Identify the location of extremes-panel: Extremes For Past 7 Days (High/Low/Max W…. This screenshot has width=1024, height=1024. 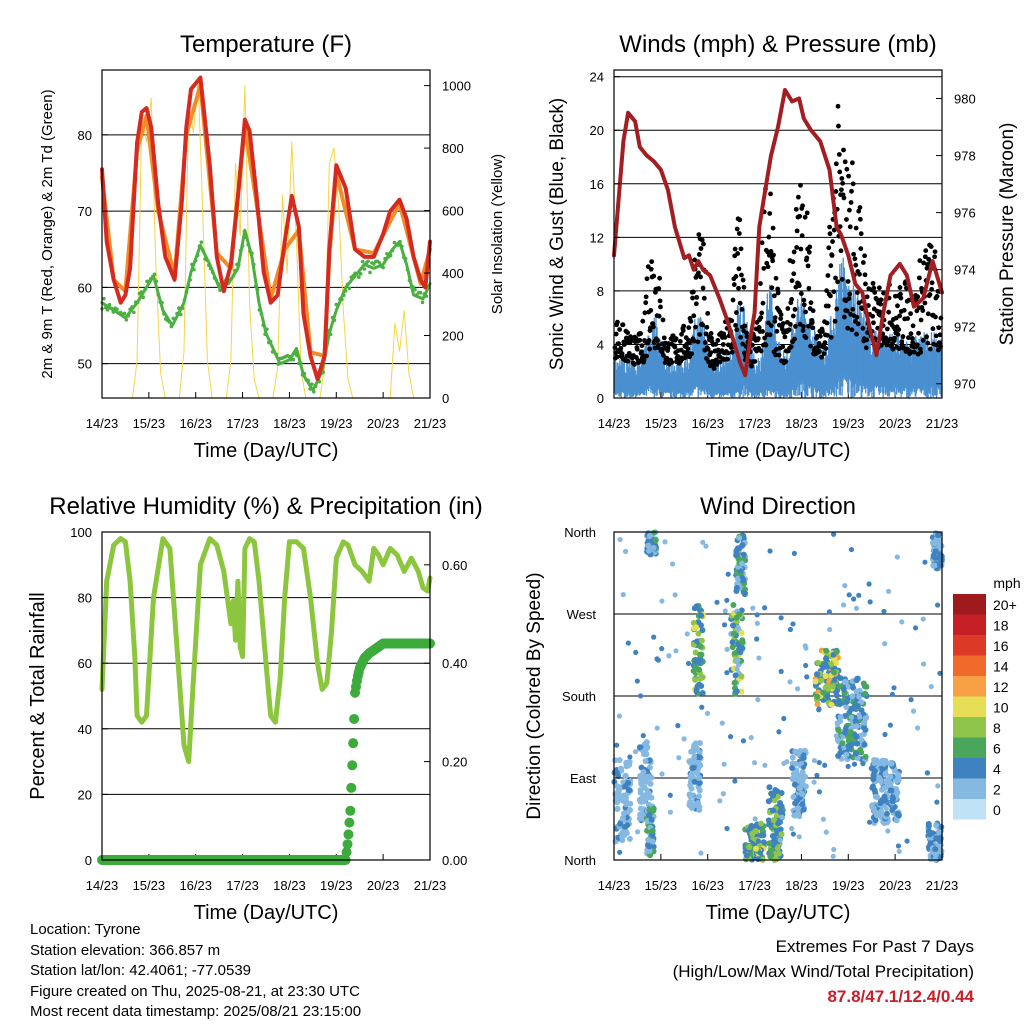
(823, 971).